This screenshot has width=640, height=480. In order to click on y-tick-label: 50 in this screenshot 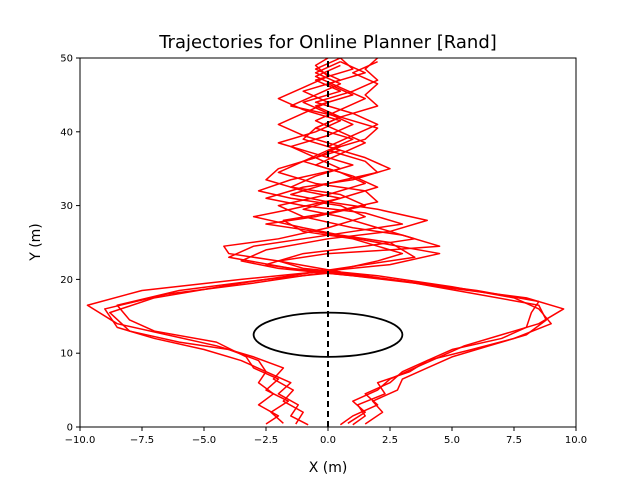, I will do `click(66, 59)`.